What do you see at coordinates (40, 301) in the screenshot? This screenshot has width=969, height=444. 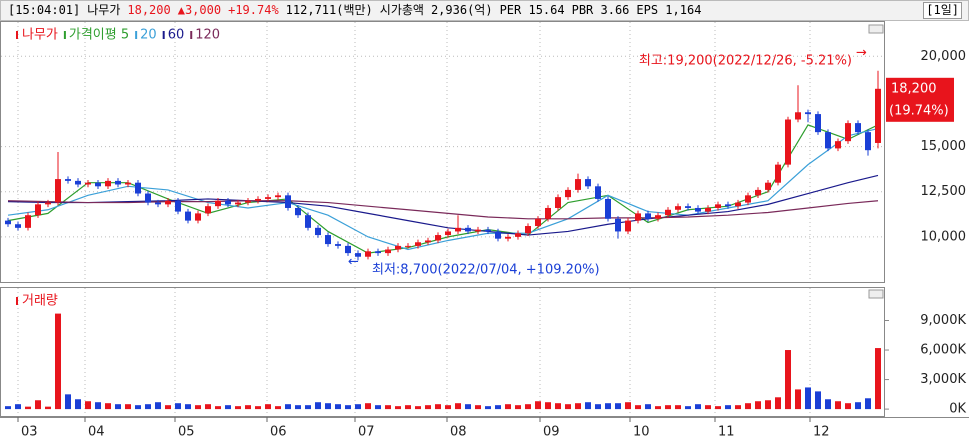 I see `legend-label: 거래량` at bounding box center [40, 301].